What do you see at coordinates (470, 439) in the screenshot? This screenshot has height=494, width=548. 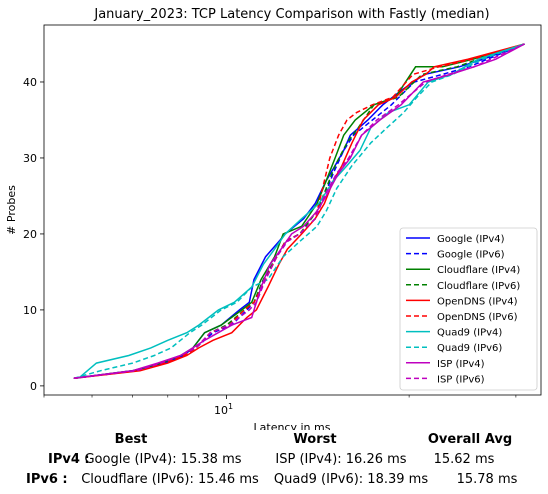 I see `summary-header-avg: Overall Avg` at bounding box center [470, 439].